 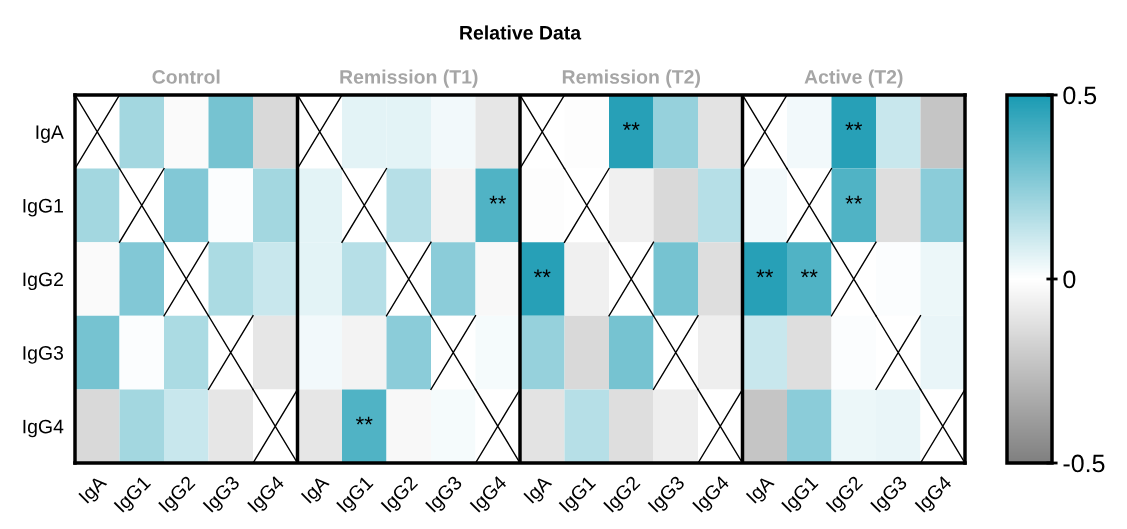 What do you see at coordinates (43, 355) in the screenshot?
I see `y-tick-label: IgG3` at bounding box center [43, 355].